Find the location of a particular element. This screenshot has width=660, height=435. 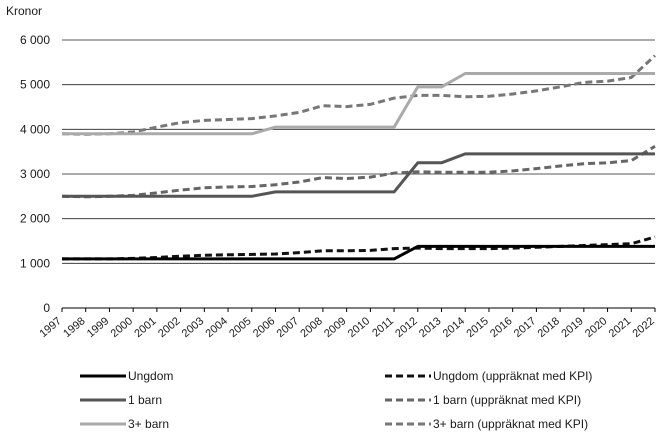

x-tick-label: 2005 is located at coordinates (240, 327).